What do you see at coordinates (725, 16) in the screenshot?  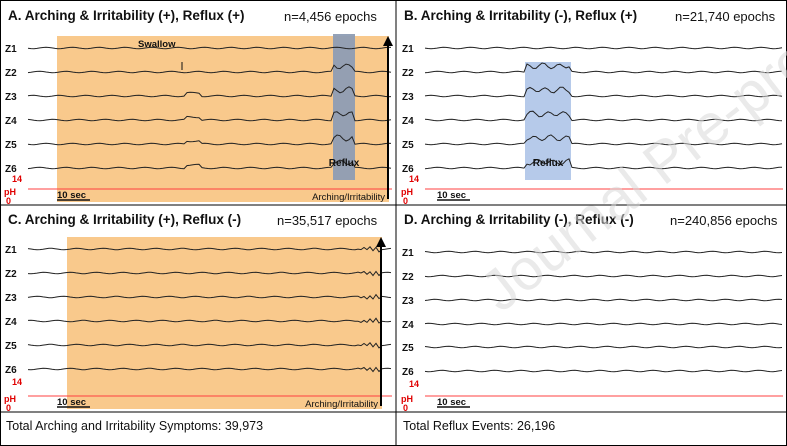 I see `panel-b-n: n=21,740 epochs` at bounding box center [725, 16].